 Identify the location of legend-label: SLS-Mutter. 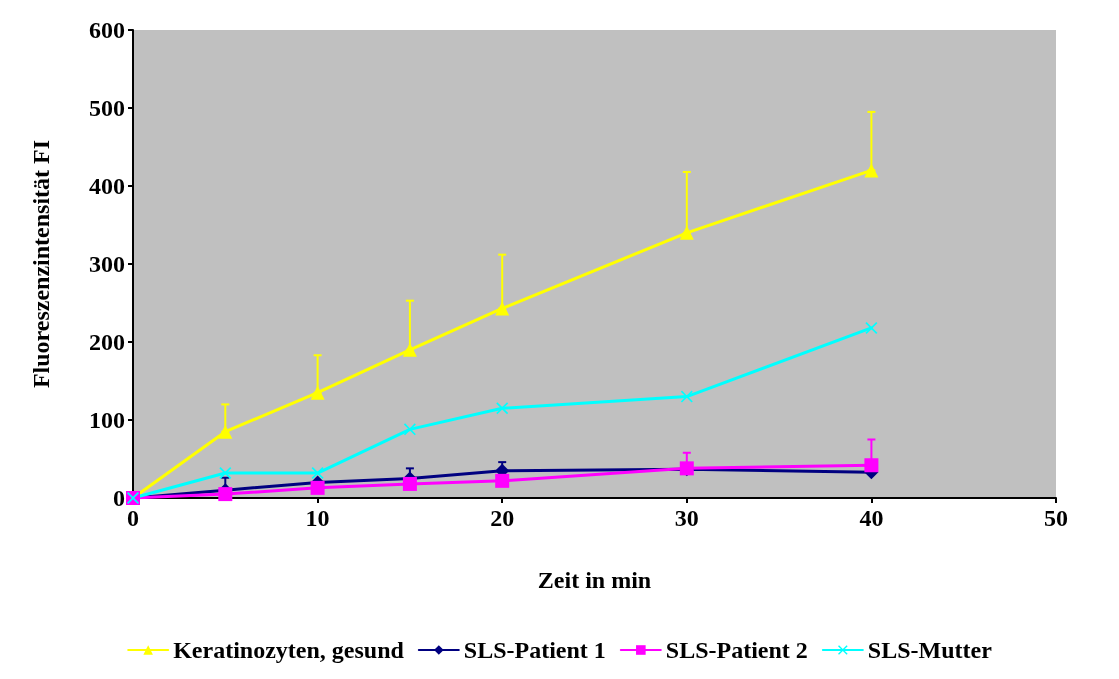
(930, 650).